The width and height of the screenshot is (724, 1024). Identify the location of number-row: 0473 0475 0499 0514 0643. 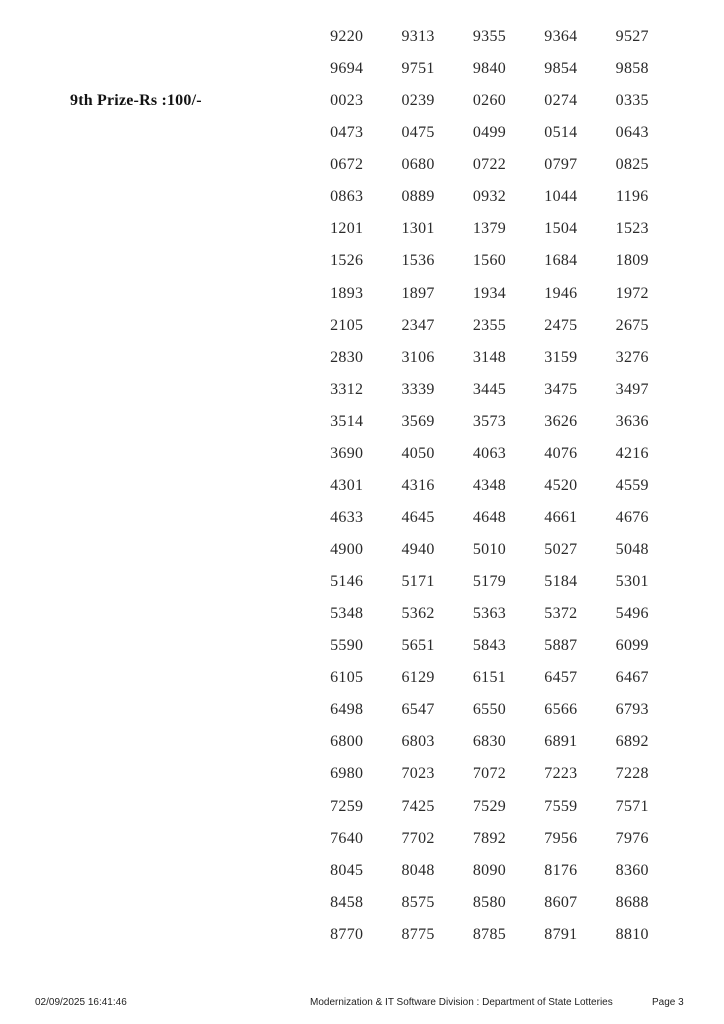
(489, 133).